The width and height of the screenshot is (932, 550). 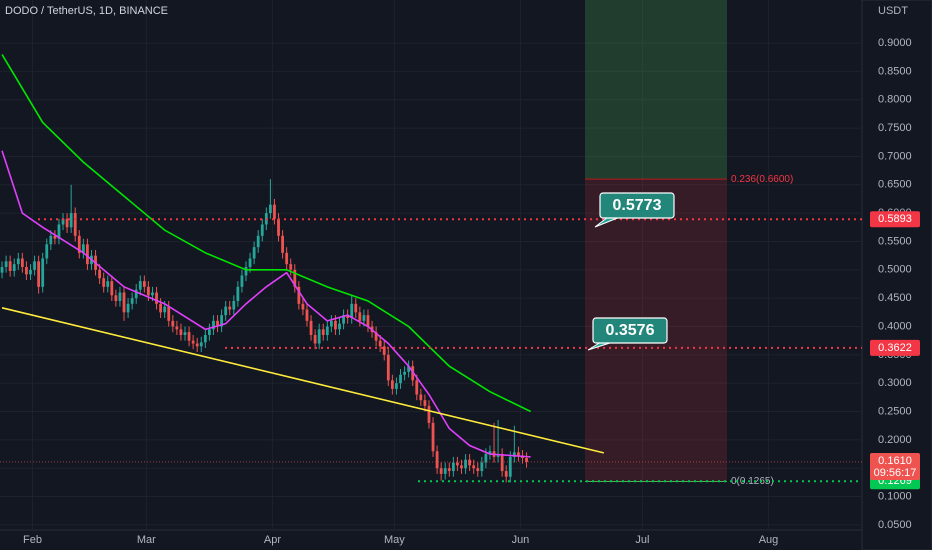 I want to click on axis-unit: USDT, so click(x=893, y=11).